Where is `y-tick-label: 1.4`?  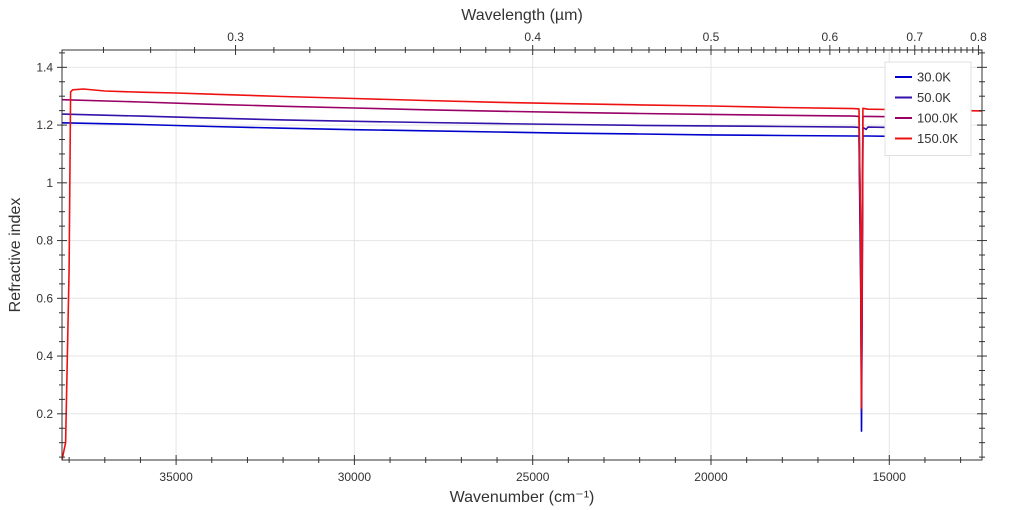
y-tick-label: 1.4 is located at coordinates (44, 67).